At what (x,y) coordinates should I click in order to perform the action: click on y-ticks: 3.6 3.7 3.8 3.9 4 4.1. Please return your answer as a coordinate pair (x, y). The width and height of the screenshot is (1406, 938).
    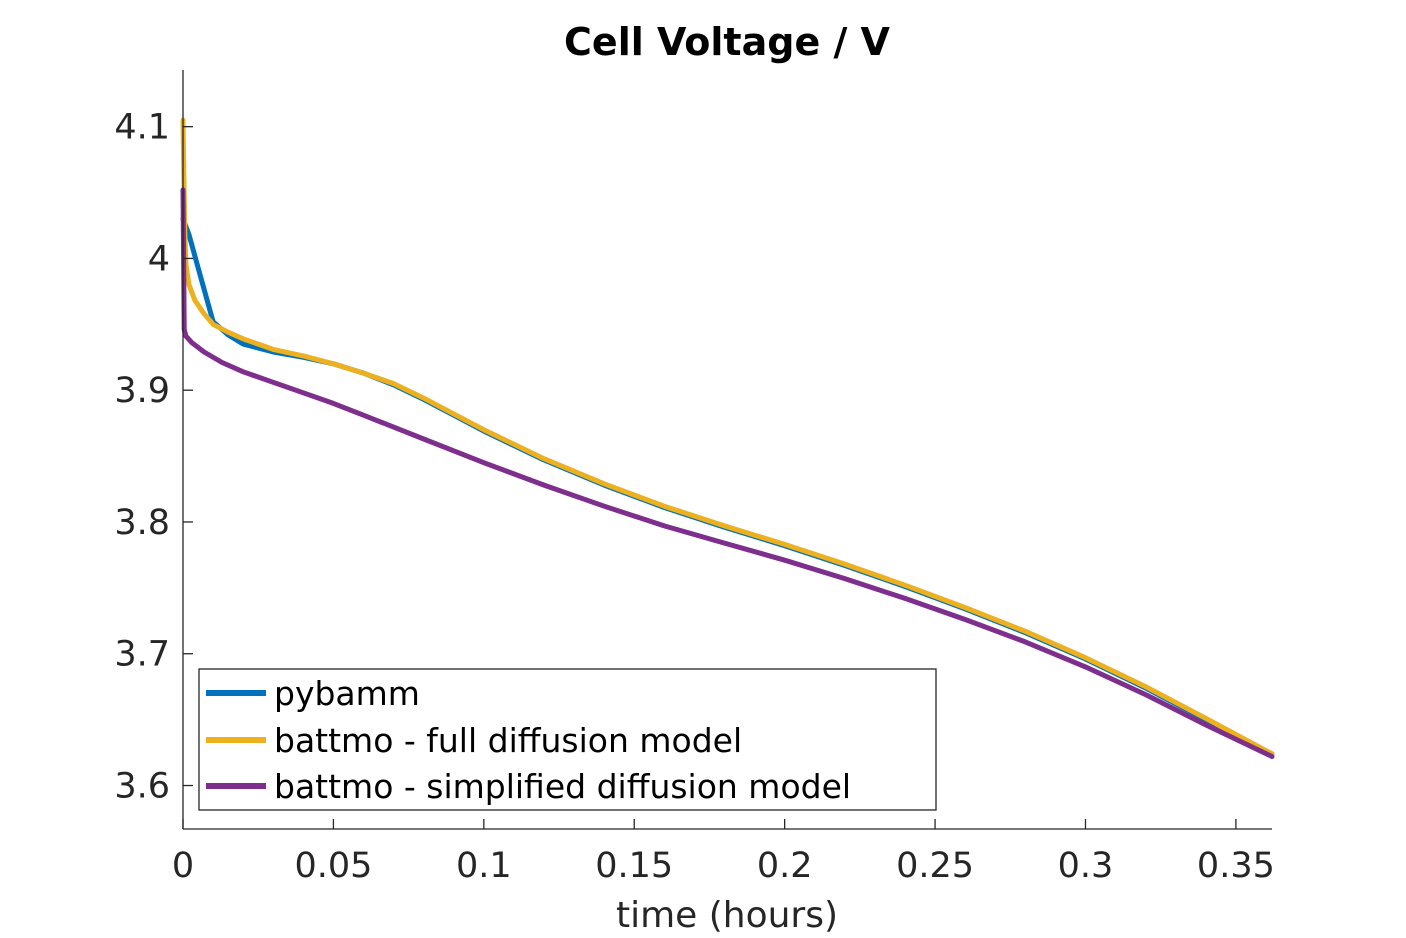
    Looking at the image, I should click on (153, 457).